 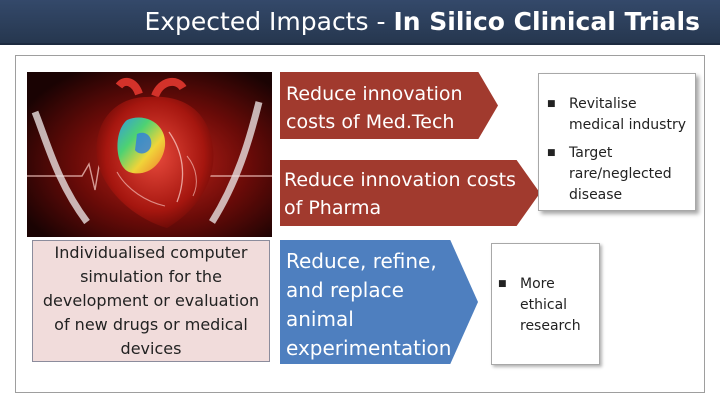 What do you see at coordinates (546, 21) in the screenshot?
I see `slide-title-emphasis: In Silico Clinical Trials` at bounding box center [546, 21].